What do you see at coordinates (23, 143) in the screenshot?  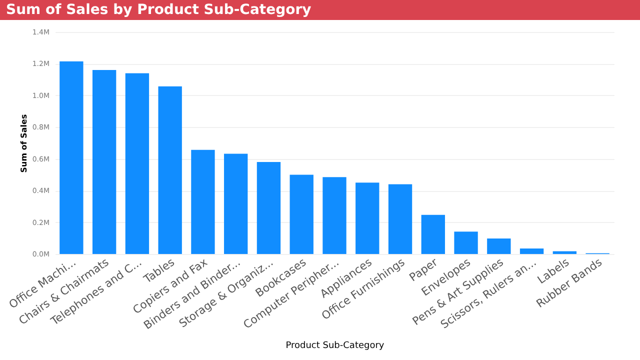 I see `y-axis-title: Sum of Sales` at bounding box center [23, 143].